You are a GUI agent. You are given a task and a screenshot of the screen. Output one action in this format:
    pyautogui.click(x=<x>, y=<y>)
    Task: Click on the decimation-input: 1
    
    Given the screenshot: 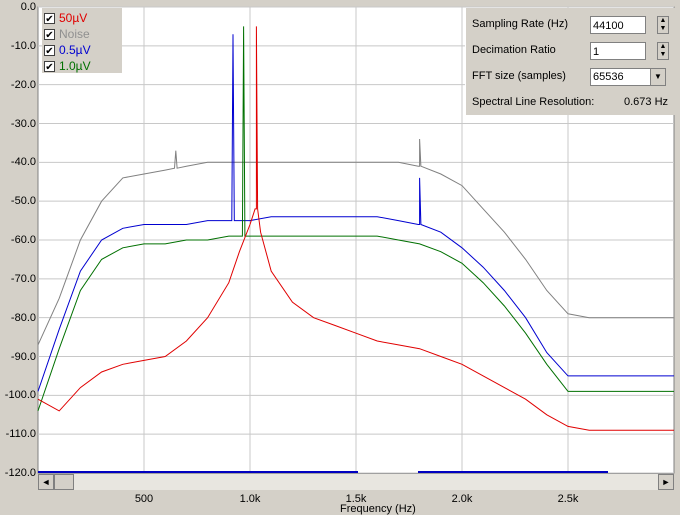 What is the action you would take?
    pyautogui.click(x=618, y=51)
    